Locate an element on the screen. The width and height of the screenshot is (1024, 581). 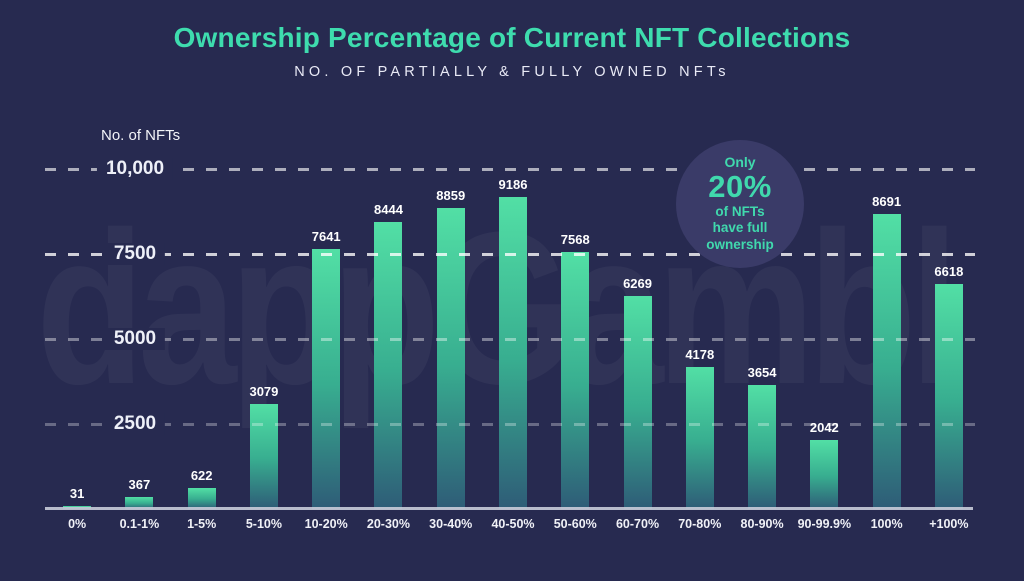
bar-value-label: 3079 is located at coordinates (264, 391).